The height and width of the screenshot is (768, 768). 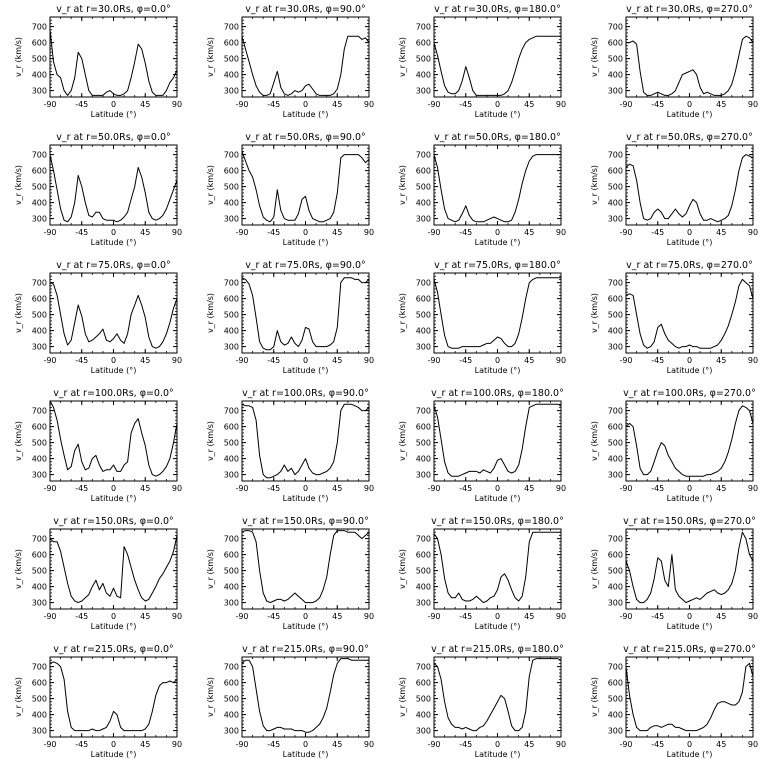 I want to click on chart-title: v_r at r=150.0Rs, φ=90.0°, so click(x=305, y=521).